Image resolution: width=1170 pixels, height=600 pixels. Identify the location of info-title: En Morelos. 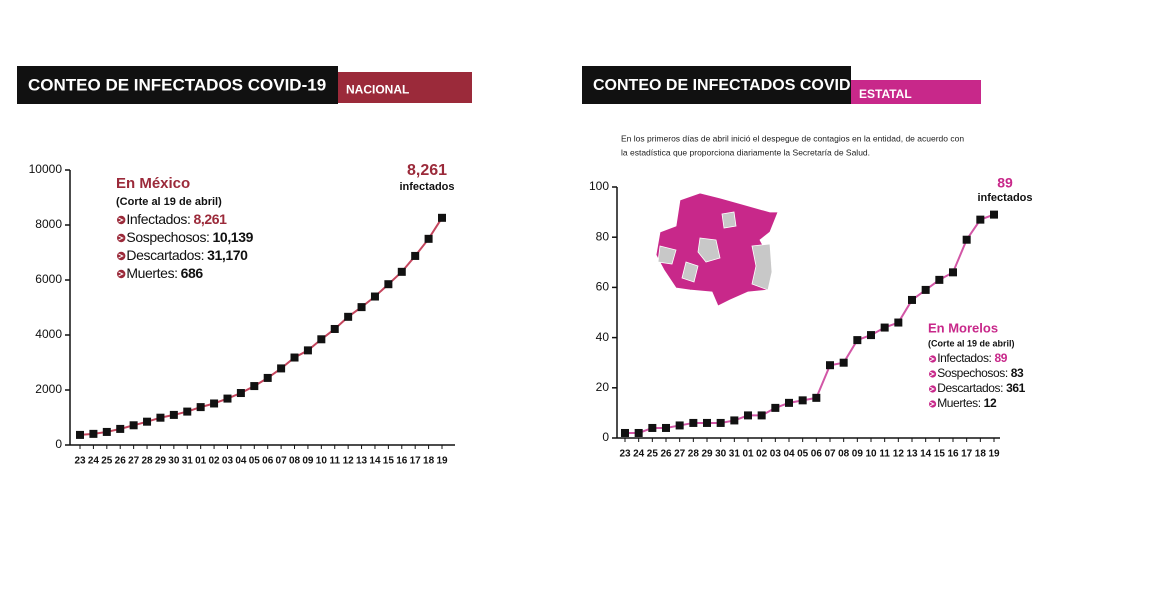
(963, 327).